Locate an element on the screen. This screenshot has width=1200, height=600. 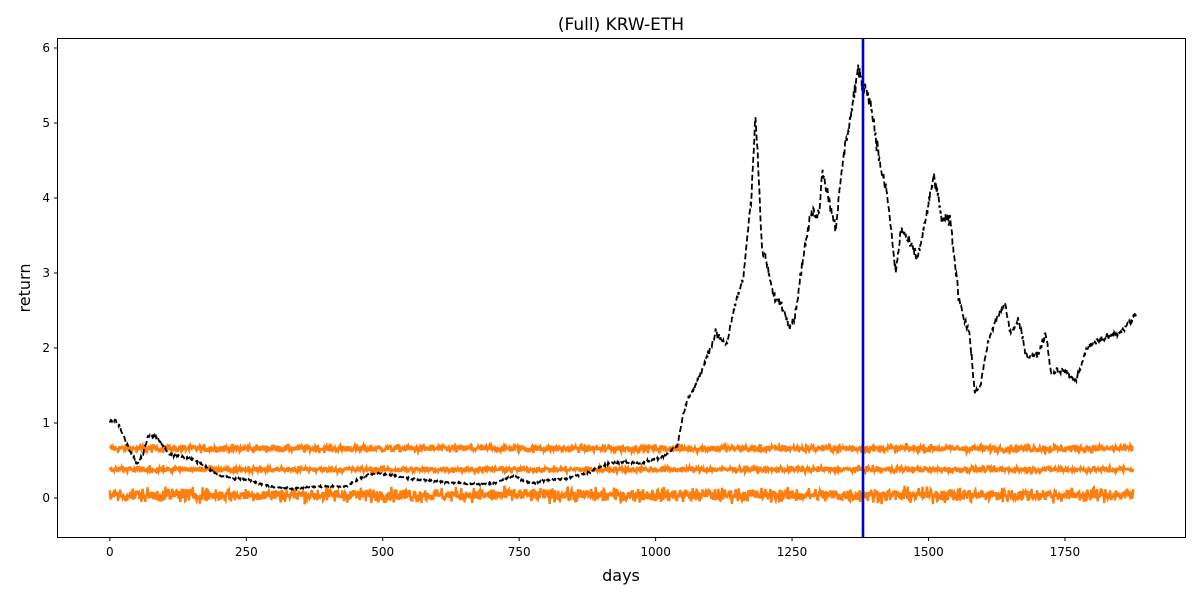
chart-title: (Full) KRW-ETH is located at coordinates (621, 25).